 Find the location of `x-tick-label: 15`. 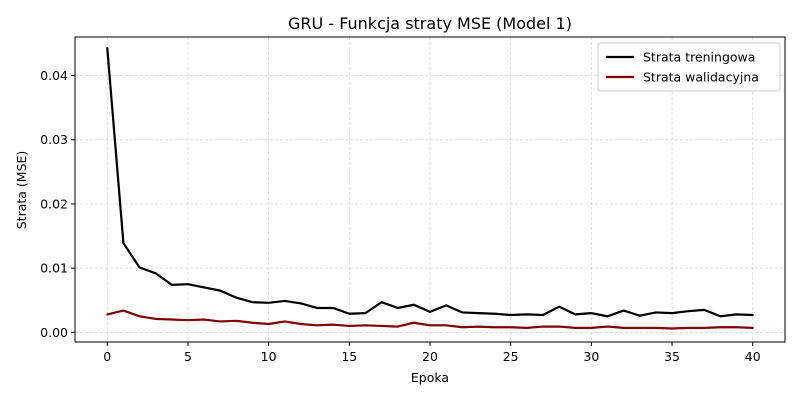

x-tick-label: 15 is located at coordinates (349, 356).